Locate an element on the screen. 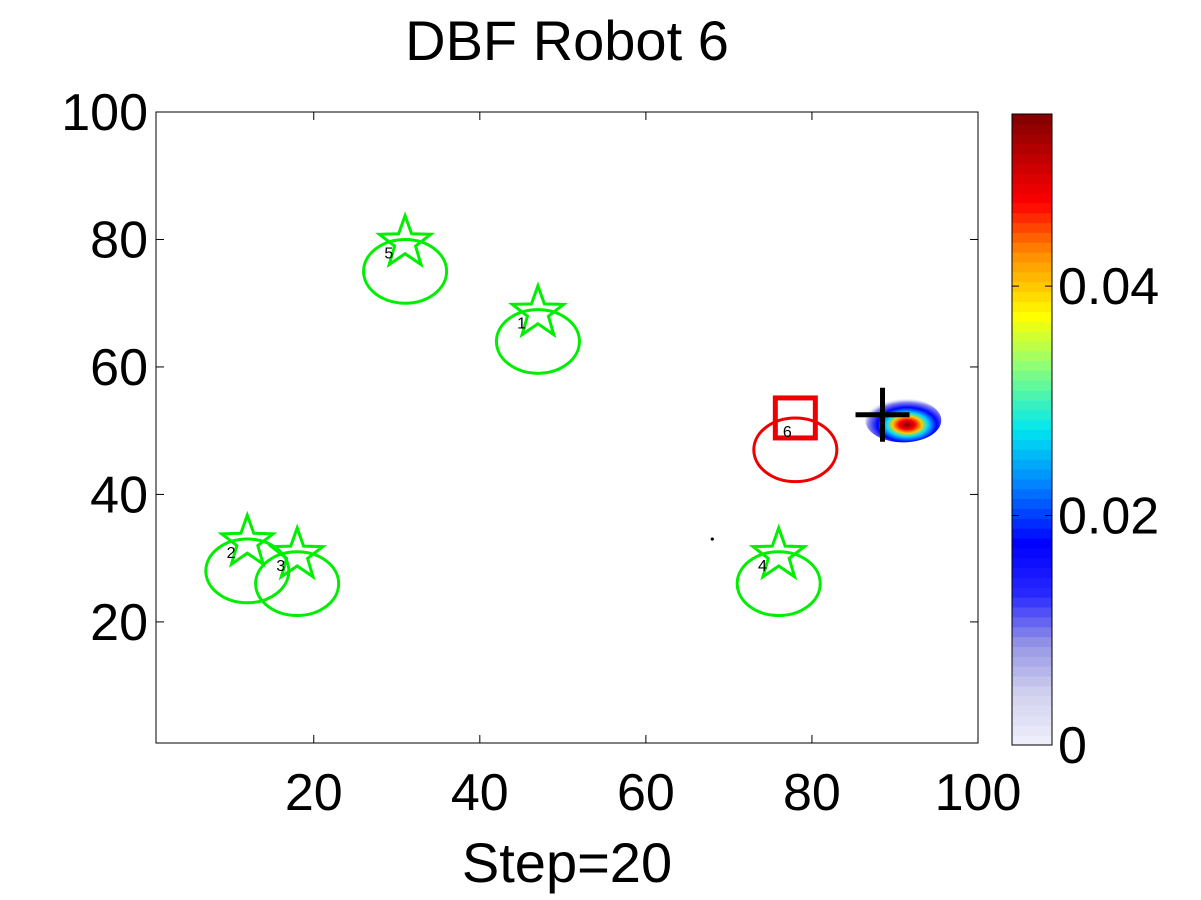  robot-4-label: 4 is located at coordinates (762, 566).